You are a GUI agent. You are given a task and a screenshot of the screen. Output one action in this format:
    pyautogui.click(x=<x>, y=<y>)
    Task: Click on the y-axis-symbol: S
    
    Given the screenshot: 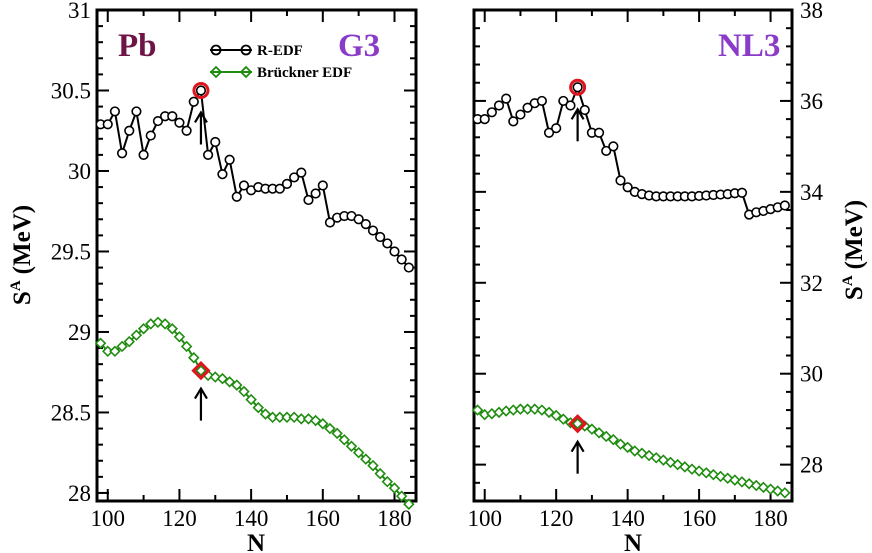 What is the action you would take?
    pyautogui.click(x=22, y=298)
    